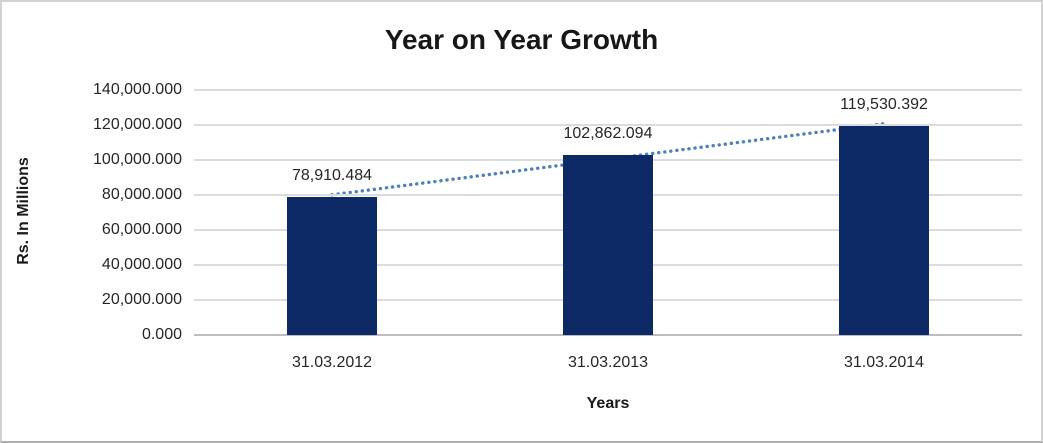 The image size is (1043, 443). What do you see at coordinates (137, 159) in the screenshot?
I see `y-tick-label: 100,000.000` at bounding box center [137, 159].